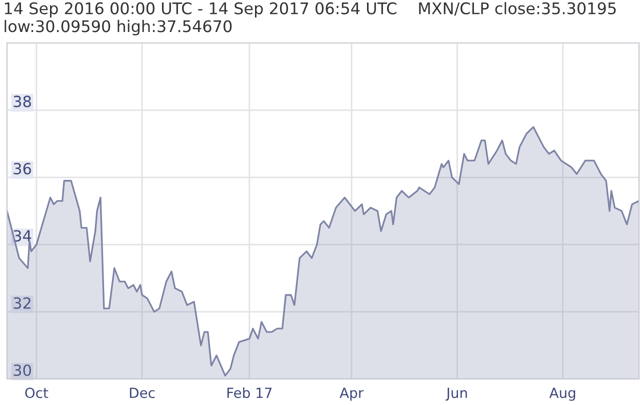 This screenshot has width=640, height=405. What do you see at coordinates (562, 394) in the screenshot?
I see `x-tick-label: Aug` at bounding box center [562, 394].